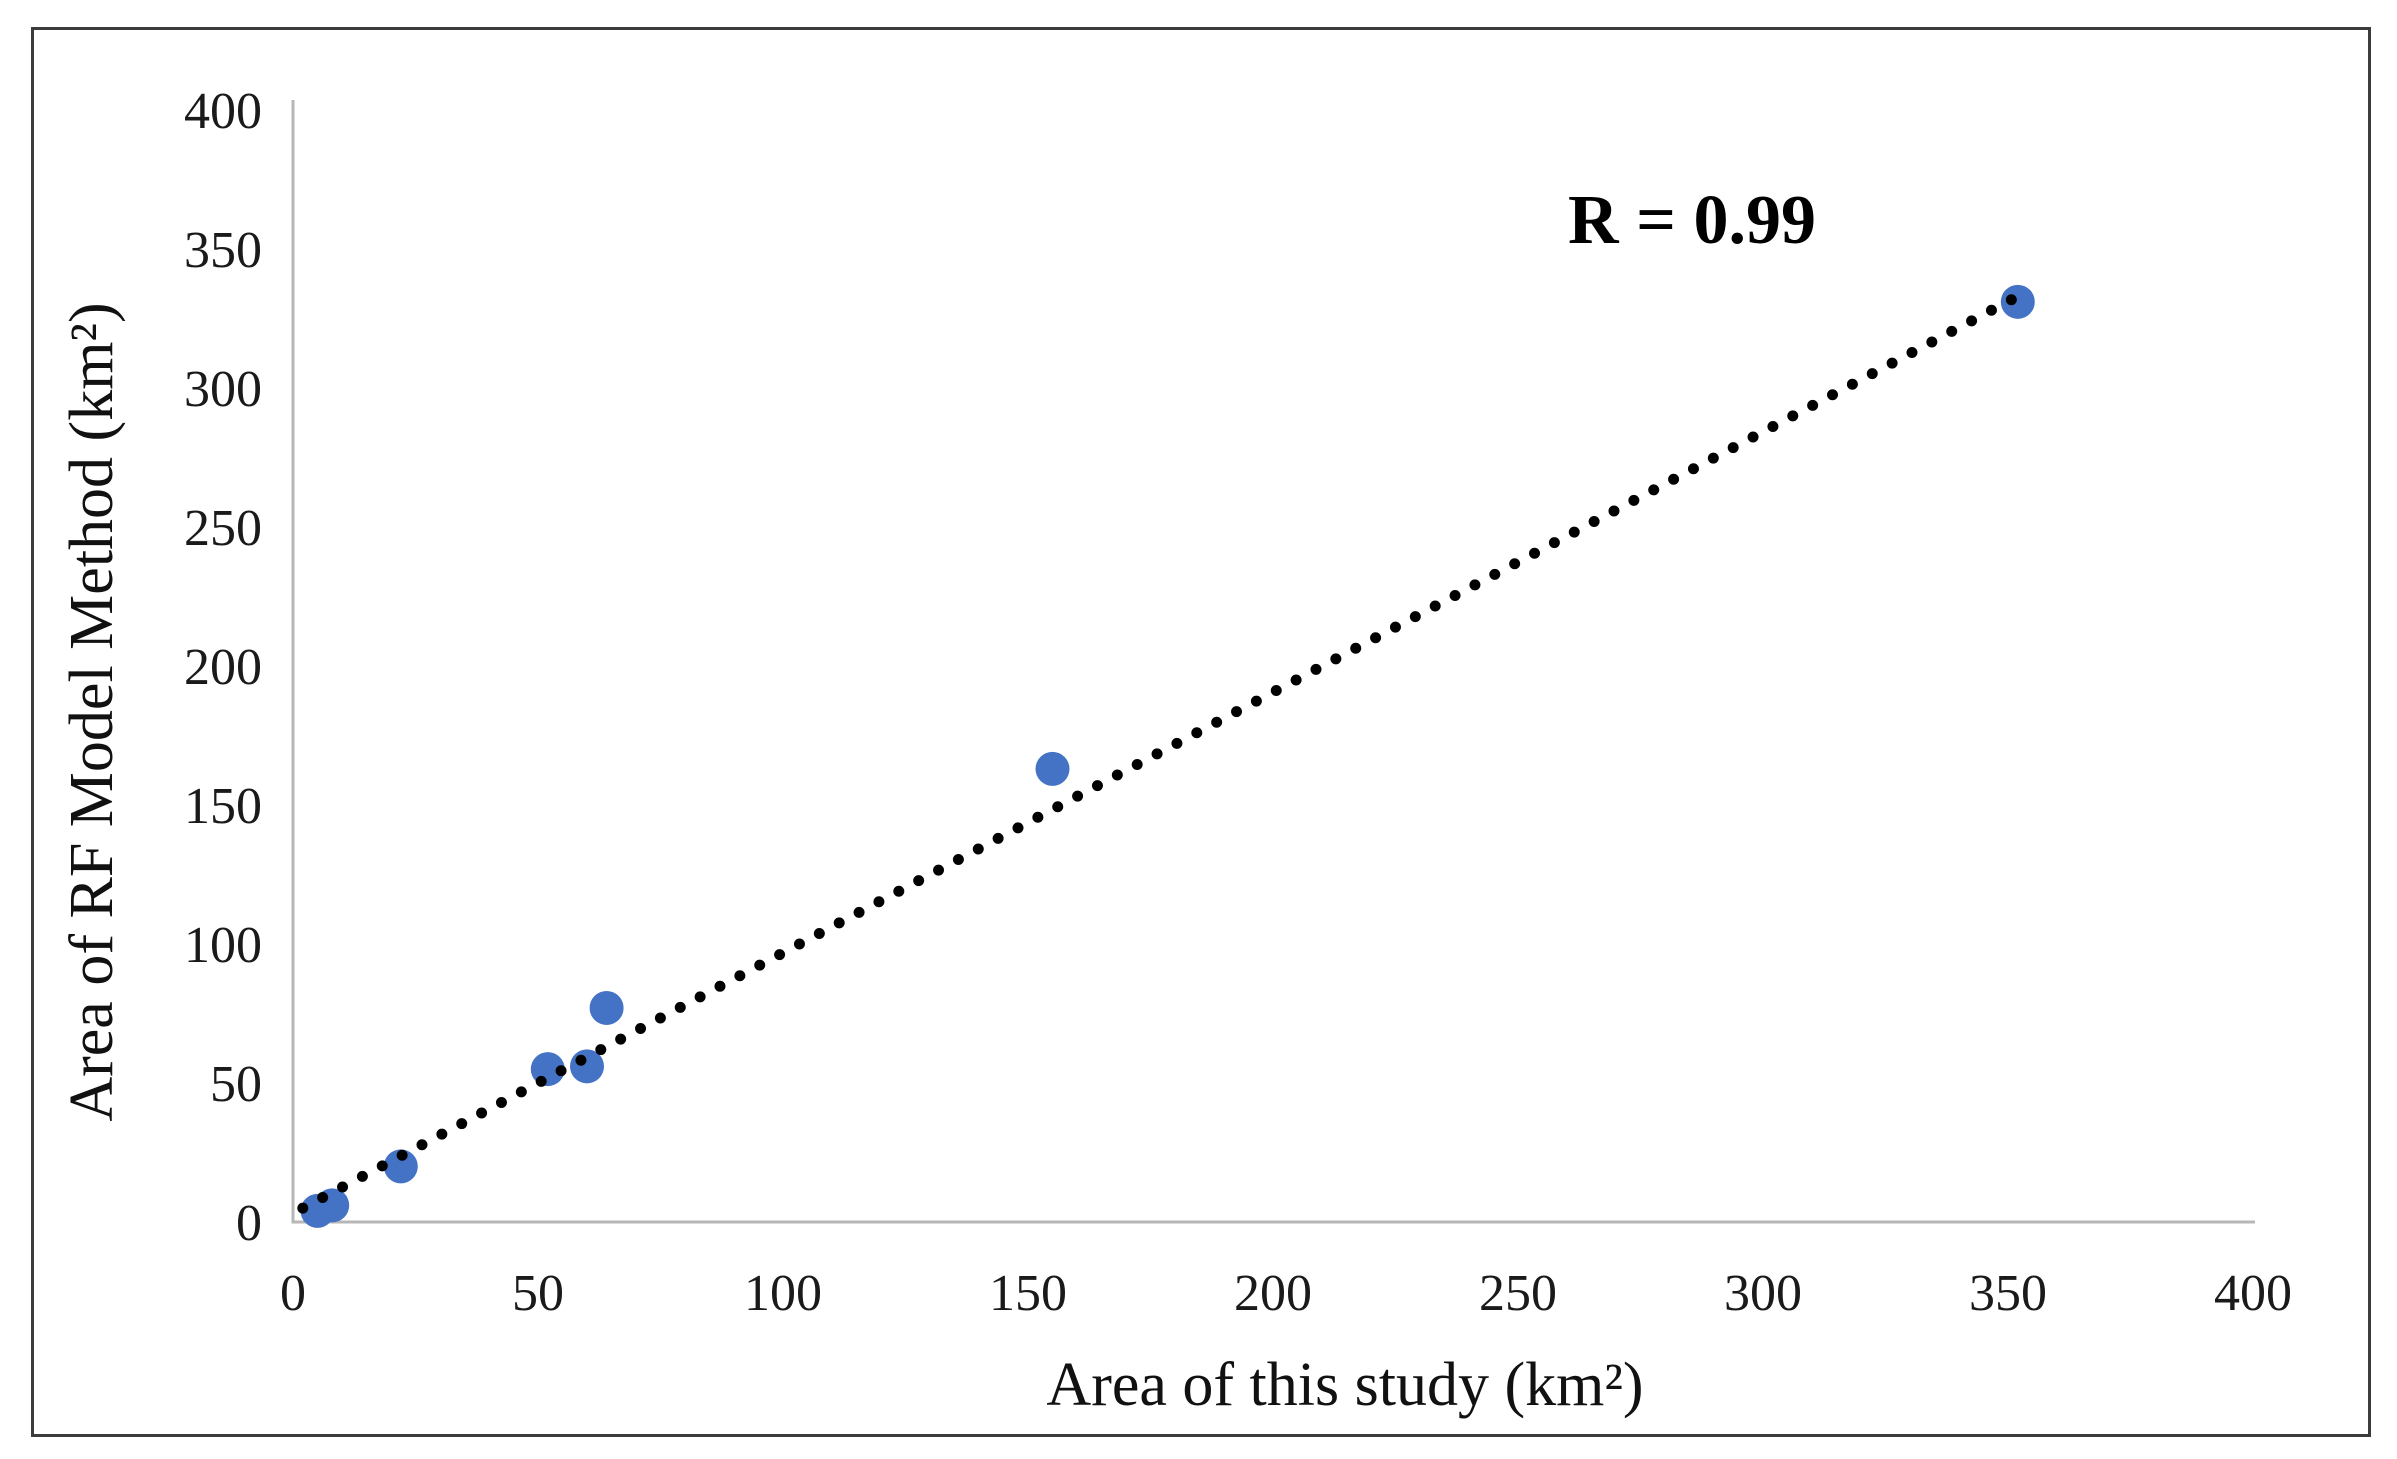  I want to click on x-axis-tick-labels: 0 50 100 150 200 250 300 350 400, so click(1286, 1293).